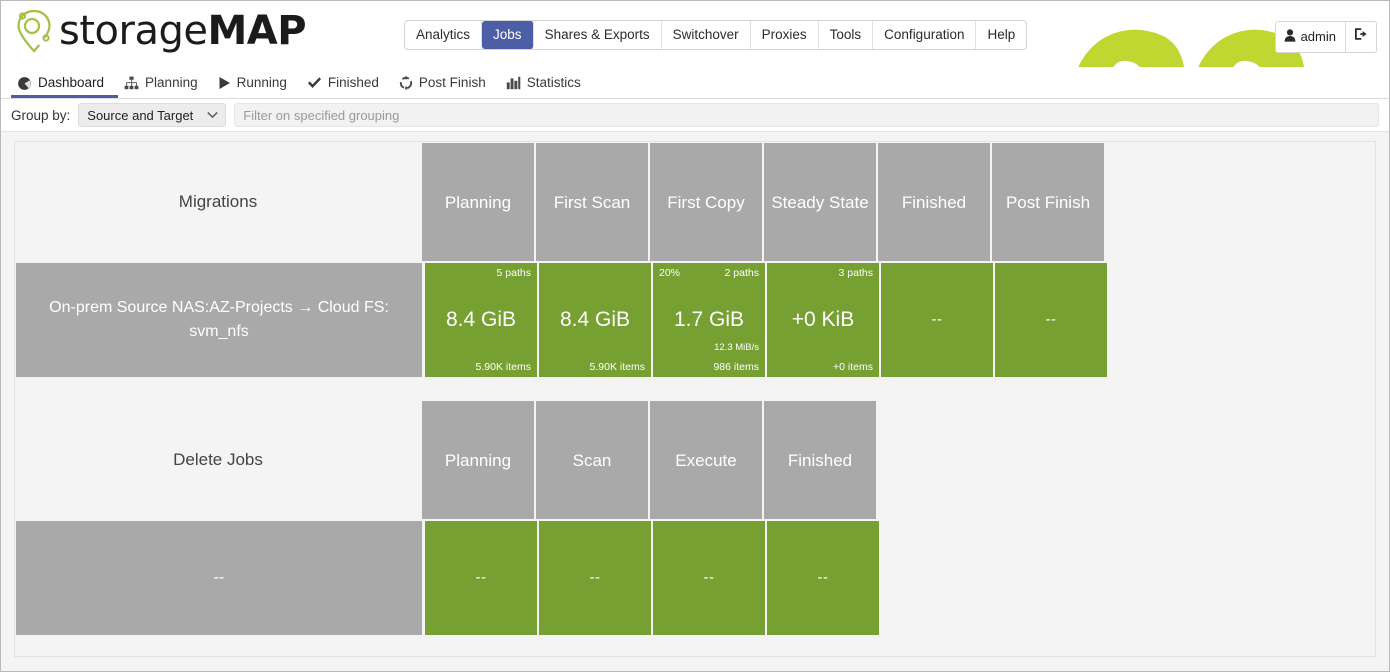 The height and width of the screenshot is (672, 1390). I want to click on subnav-label-planning: Planning, so click(171, 82).